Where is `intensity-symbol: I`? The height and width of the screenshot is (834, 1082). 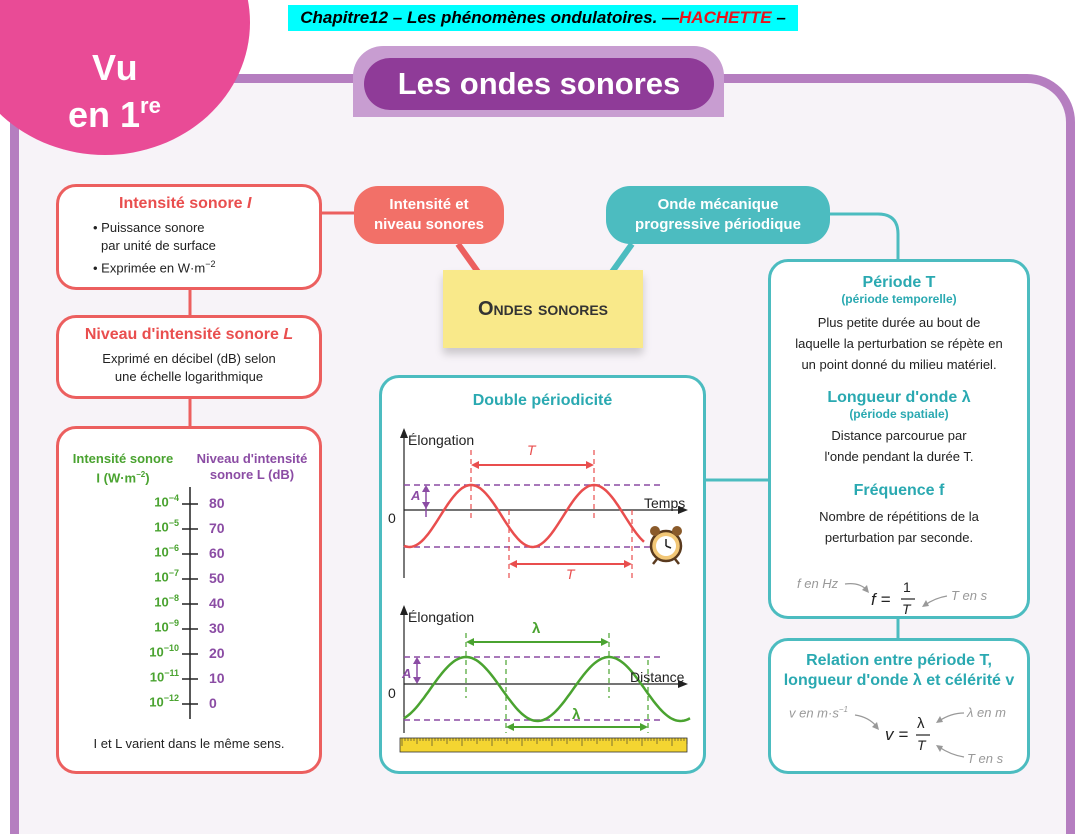 intensity-symbol: I is located at coordinates (249, 203).